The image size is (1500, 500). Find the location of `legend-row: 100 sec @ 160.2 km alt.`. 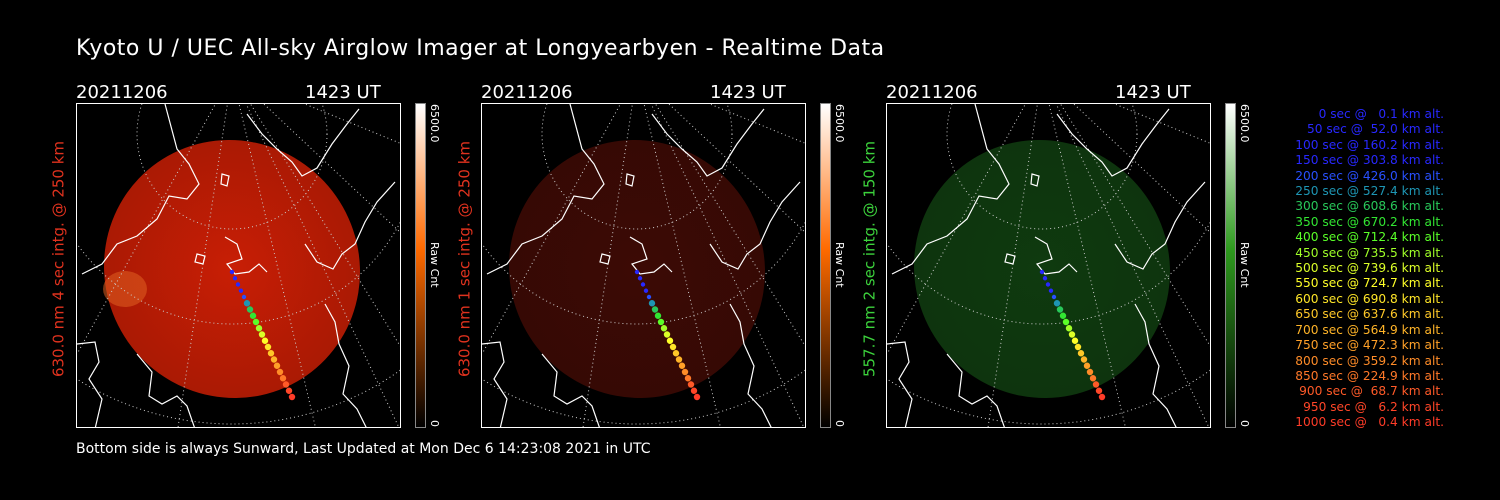

legend-row: 100 sec @ 160.2 km alt. is located at coordinates (1369, 144).